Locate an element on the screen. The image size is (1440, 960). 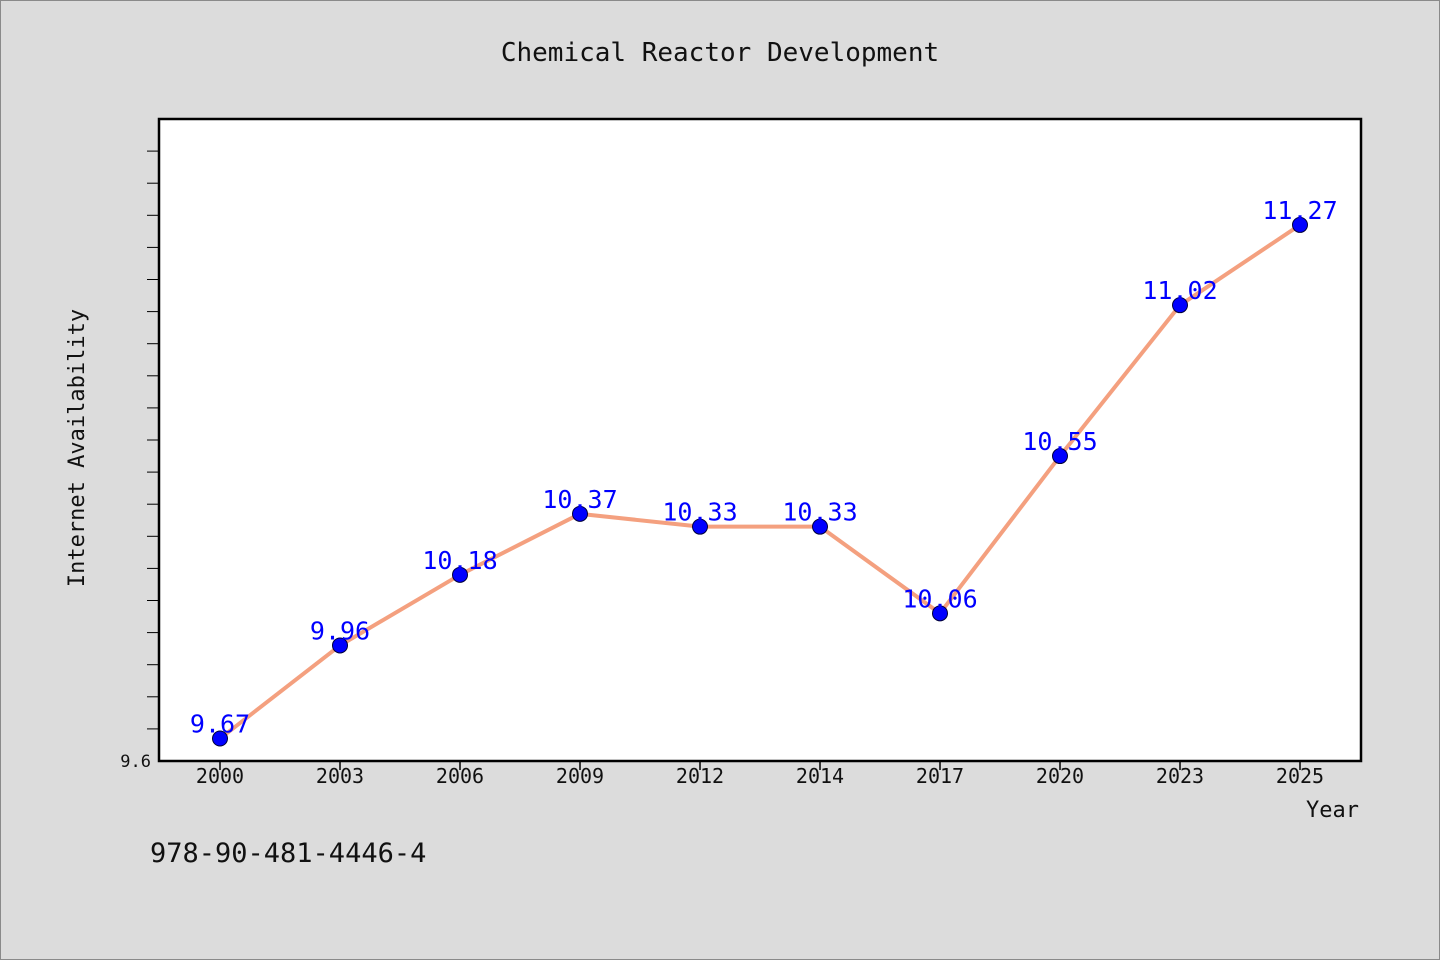
isbn-text: 978-90-481-4446-4 is located at coordinates (288, 853).